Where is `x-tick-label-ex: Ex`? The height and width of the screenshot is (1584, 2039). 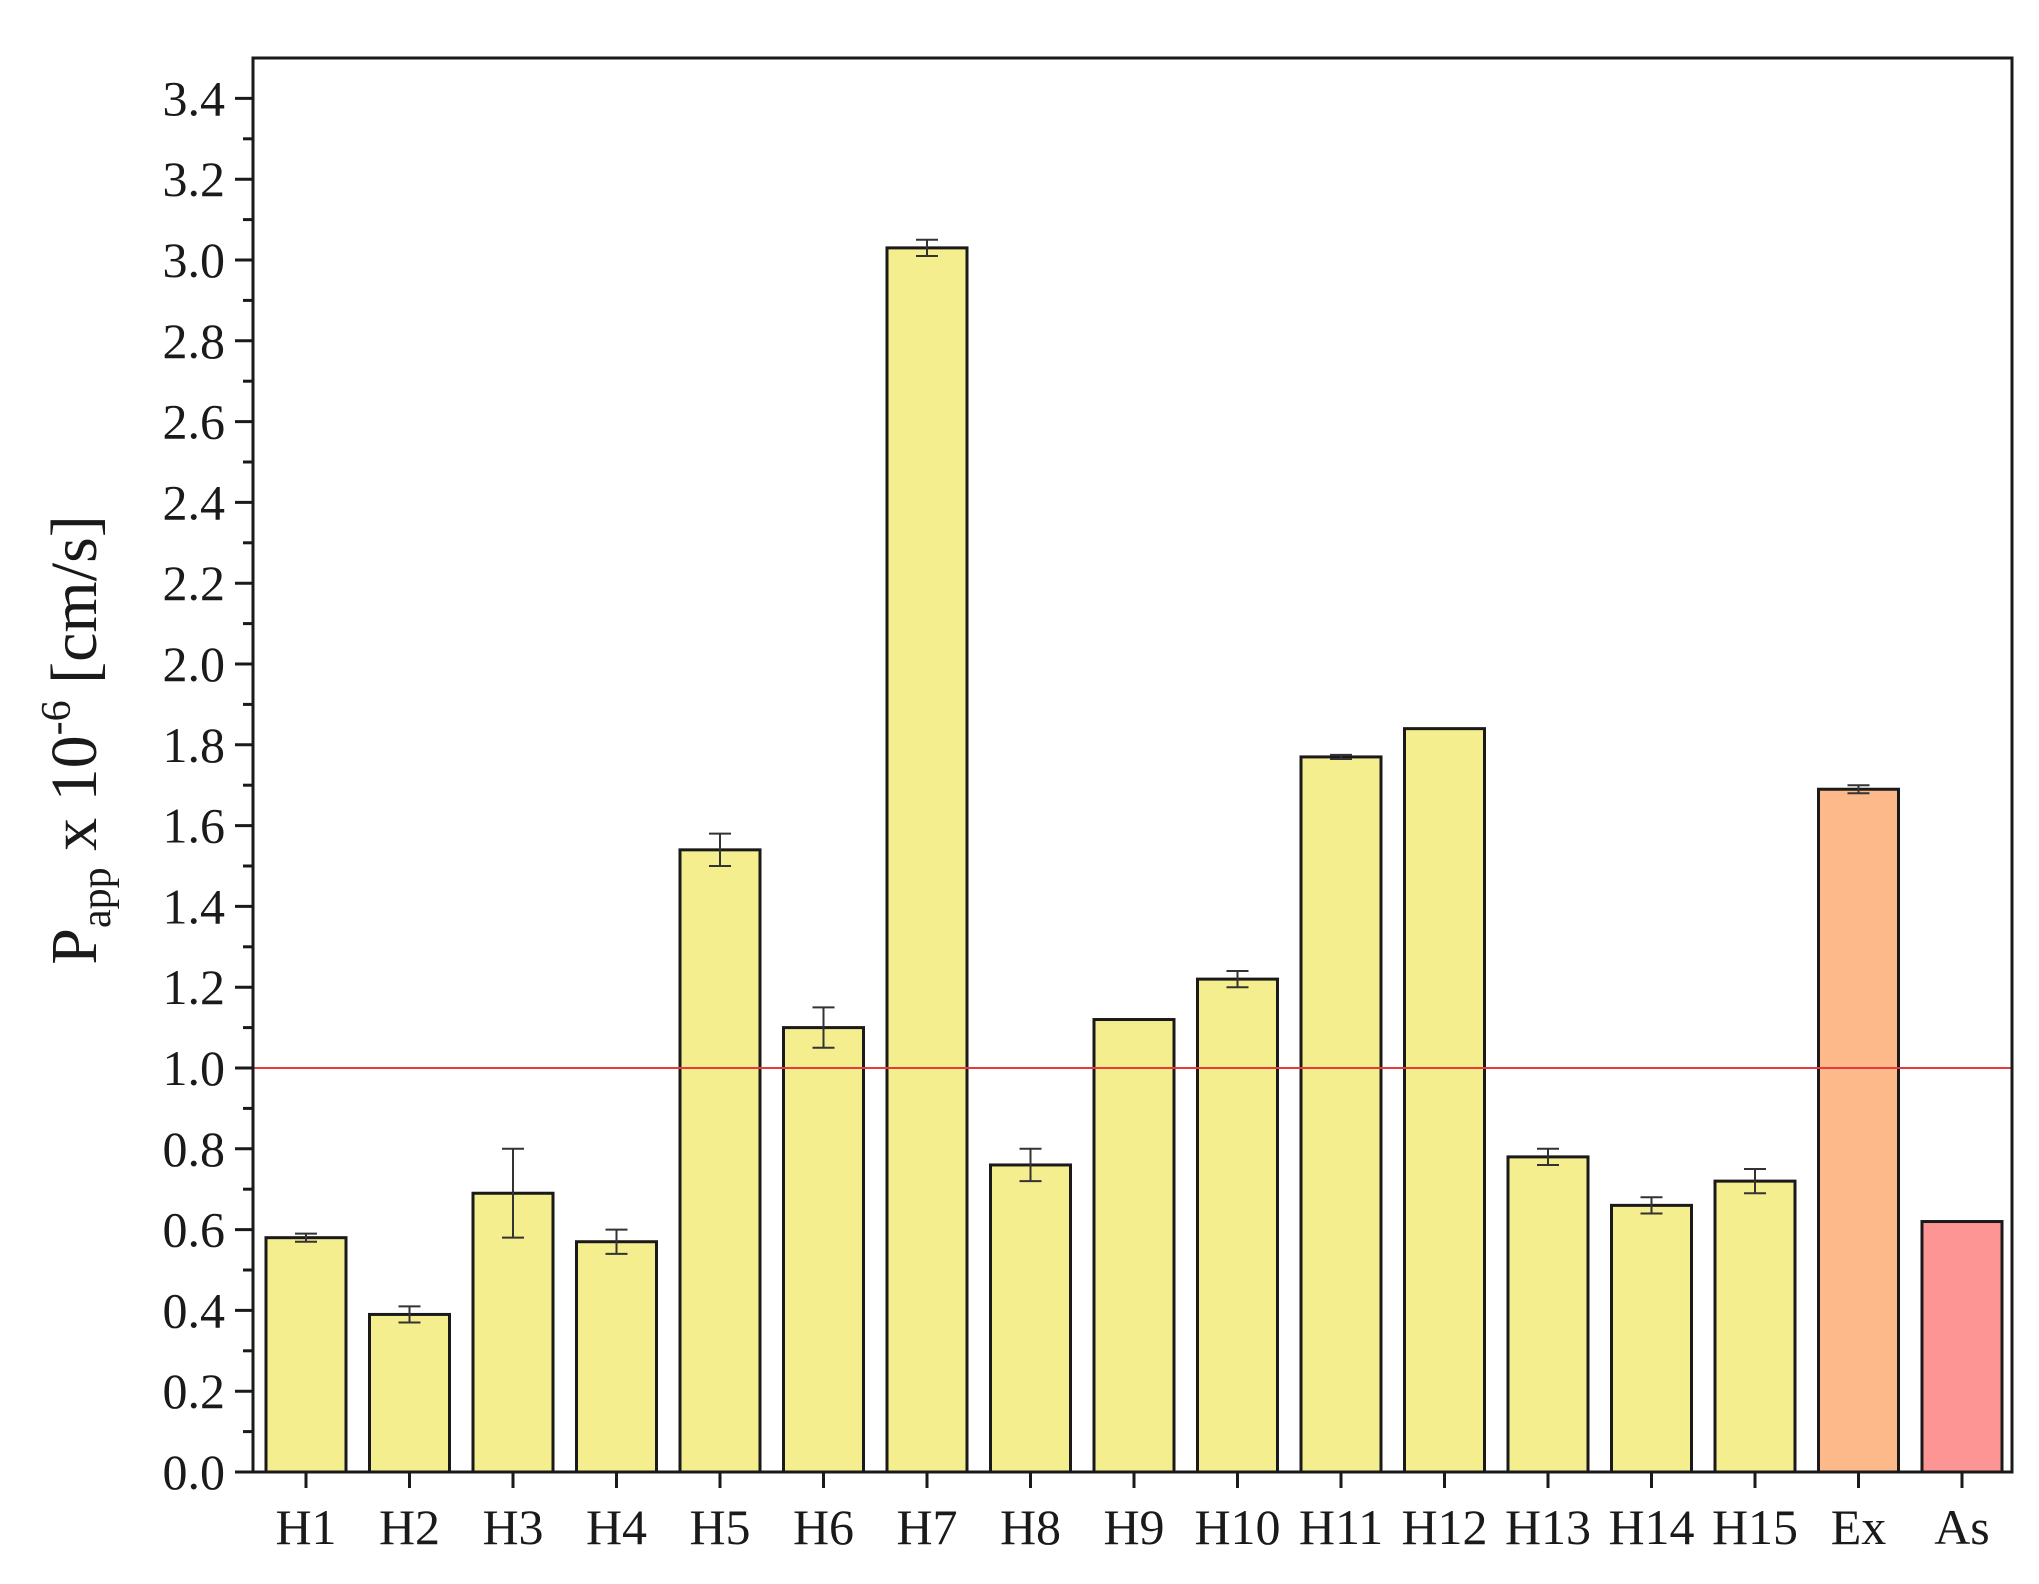
x-tick-label-ex: Ex is located at coordinates (1859, 1527).